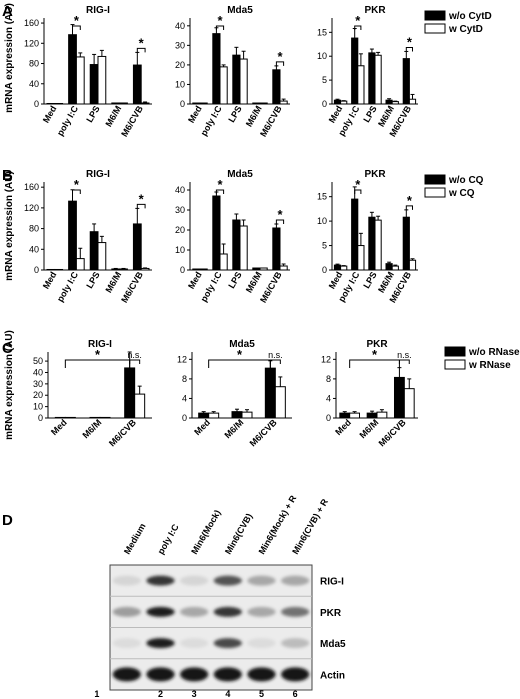  I want to click on chart-pkr: PKR 0 4 8 12 Med M6/MM6/CVB * n.s., so click(369, 393).